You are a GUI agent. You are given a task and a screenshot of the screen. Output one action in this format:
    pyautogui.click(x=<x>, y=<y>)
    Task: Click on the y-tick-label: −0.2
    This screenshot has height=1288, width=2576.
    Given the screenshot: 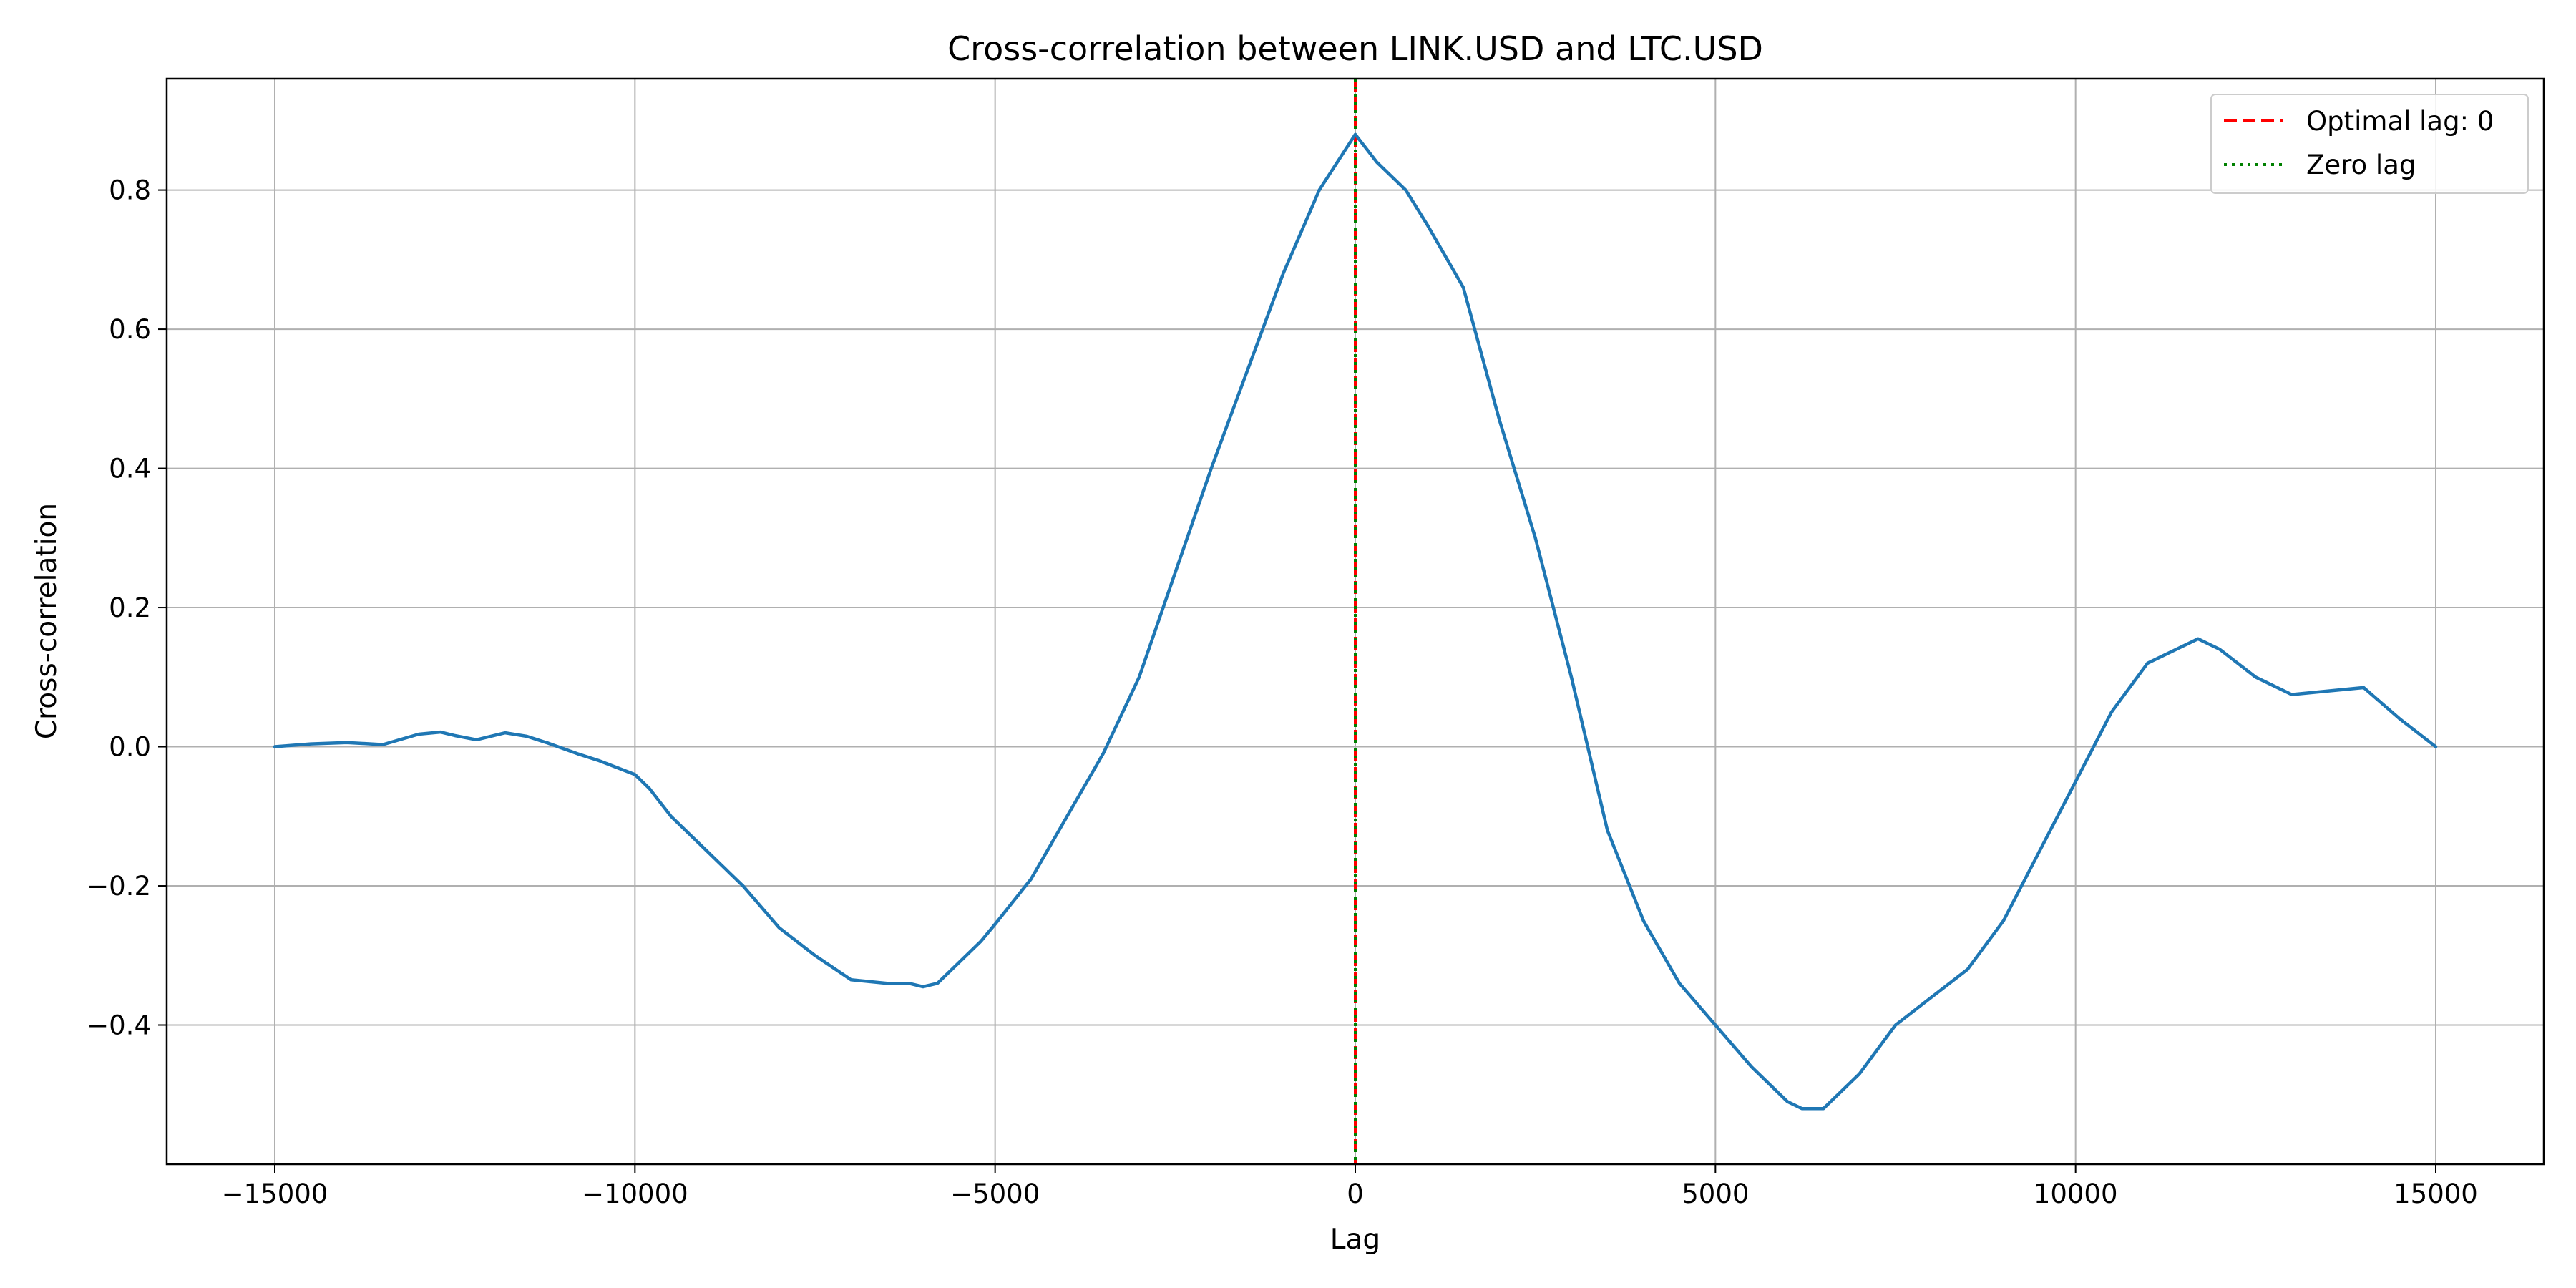 What is the action you would take?
    pyautogui.click(x=119, y=886)
    